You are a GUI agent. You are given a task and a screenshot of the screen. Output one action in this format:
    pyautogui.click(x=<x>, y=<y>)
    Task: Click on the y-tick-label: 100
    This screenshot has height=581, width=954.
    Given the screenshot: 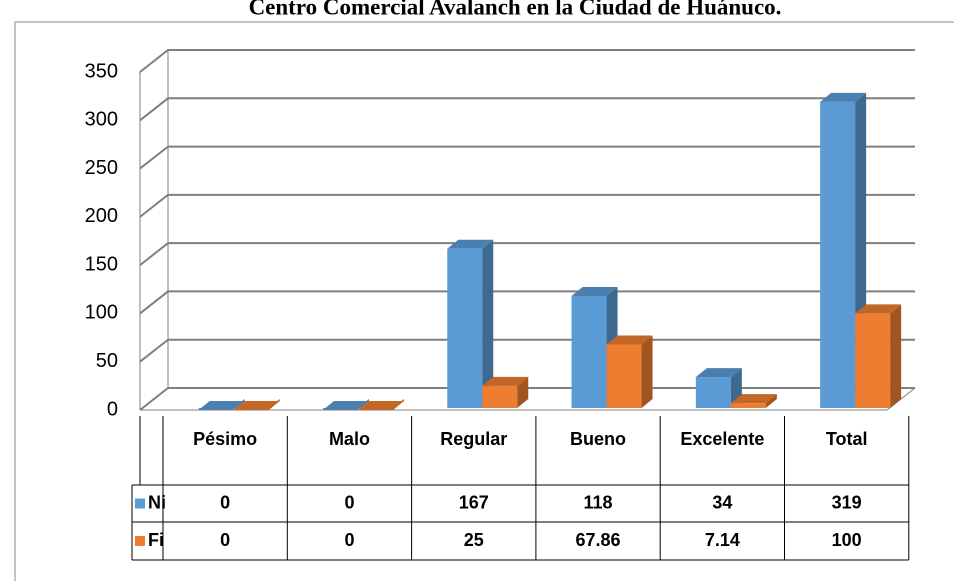 What is the action you would take?
    pyautogui.click(x=101, y=313)
    